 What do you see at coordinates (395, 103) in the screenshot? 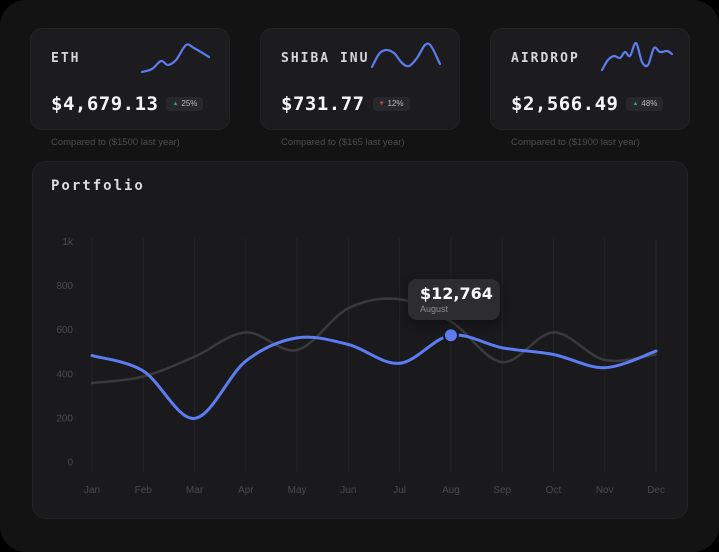
I see `change-percent: 12%` at bounding box center [395, 103].